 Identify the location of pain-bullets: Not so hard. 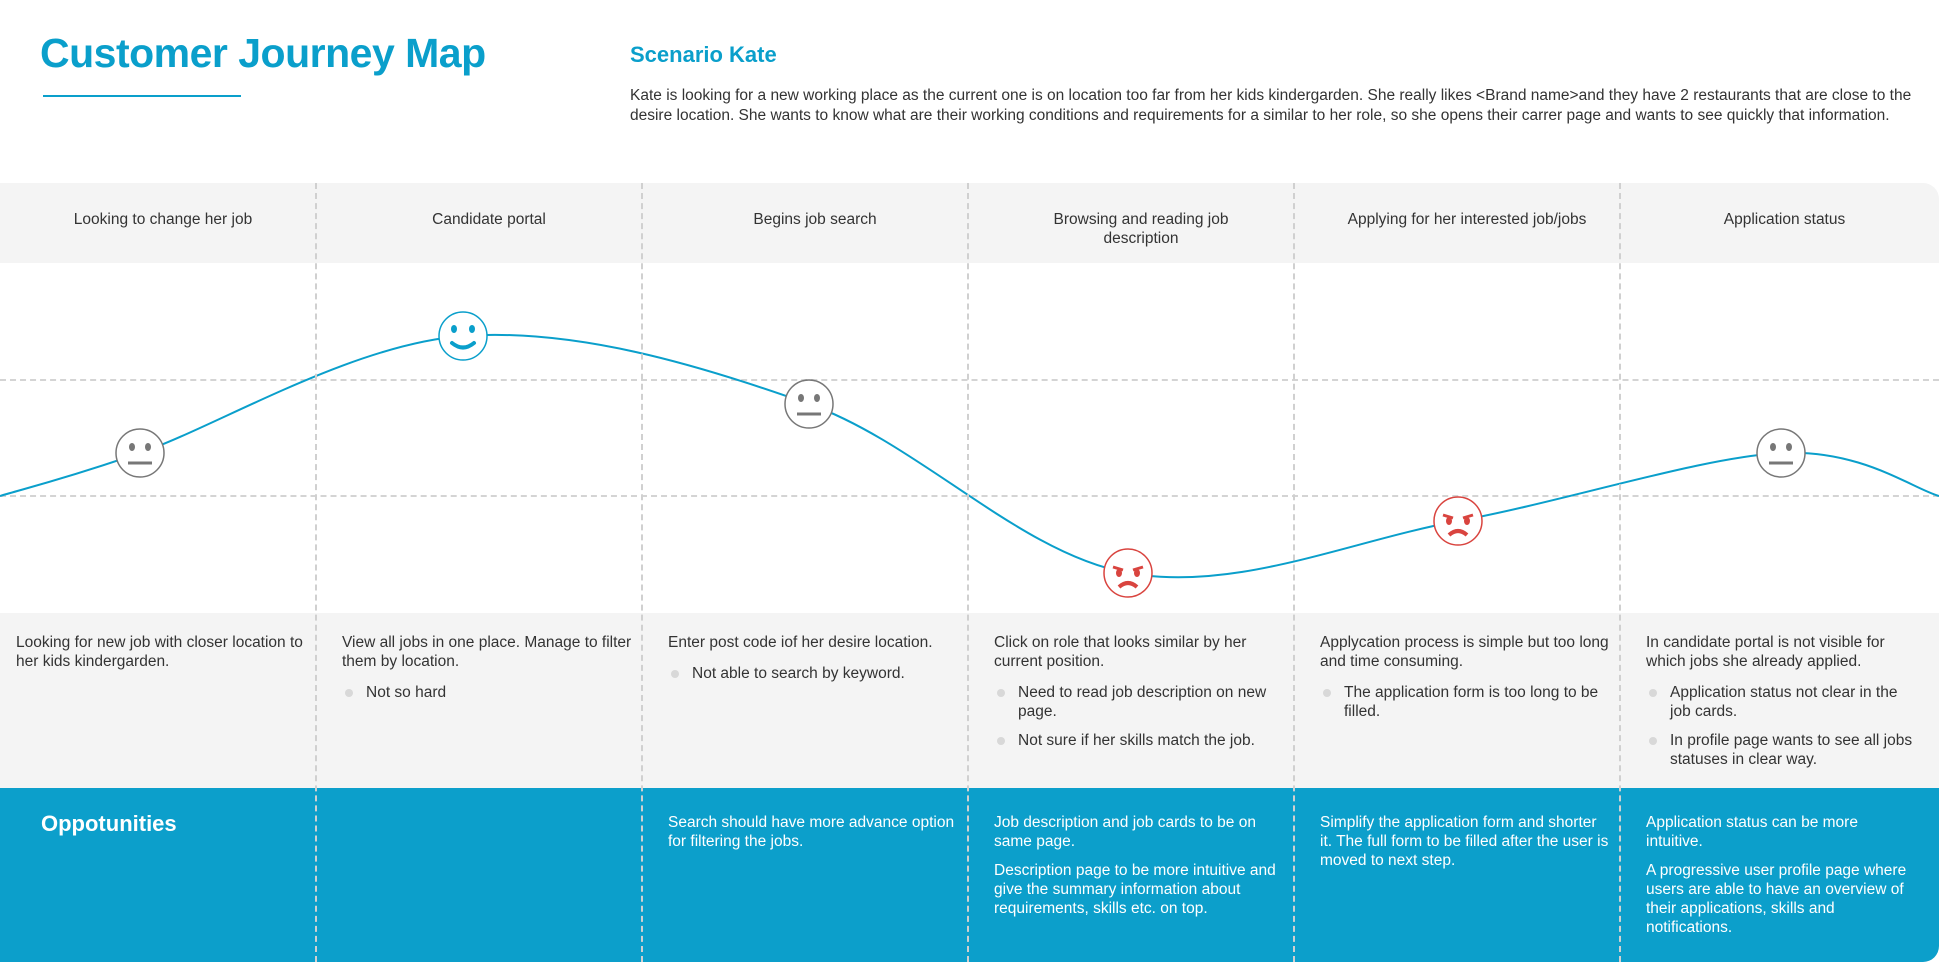
(487, 692).